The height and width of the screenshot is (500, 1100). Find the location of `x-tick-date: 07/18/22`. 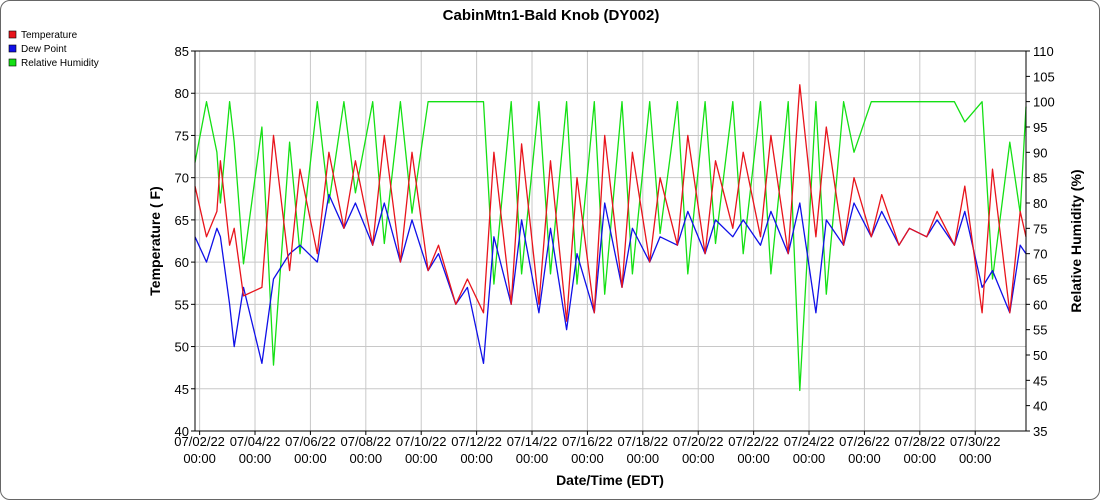

x-tick-date: 07/18/22 is located at coordinates (643, 441).